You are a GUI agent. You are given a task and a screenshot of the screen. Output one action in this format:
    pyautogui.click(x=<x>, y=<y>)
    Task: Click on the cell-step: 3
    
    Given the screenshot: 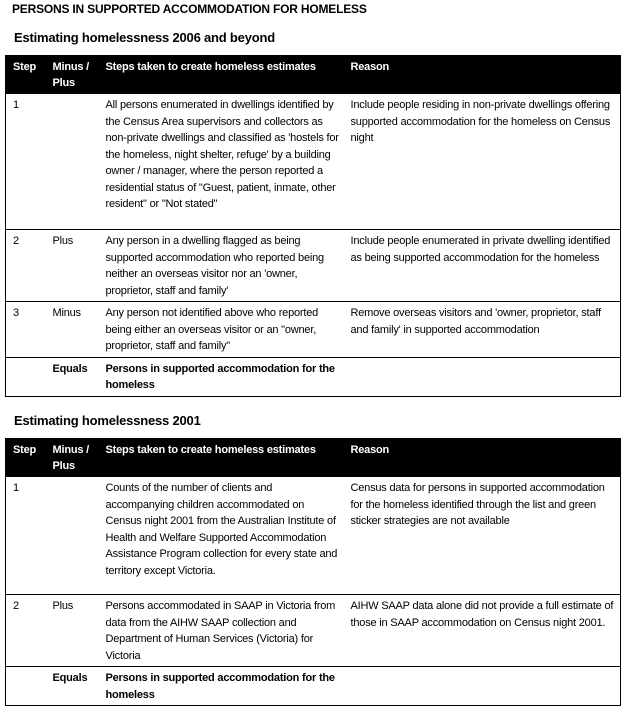 What is the action you would take?
    pyautogui.click(x=25, y=329)
    